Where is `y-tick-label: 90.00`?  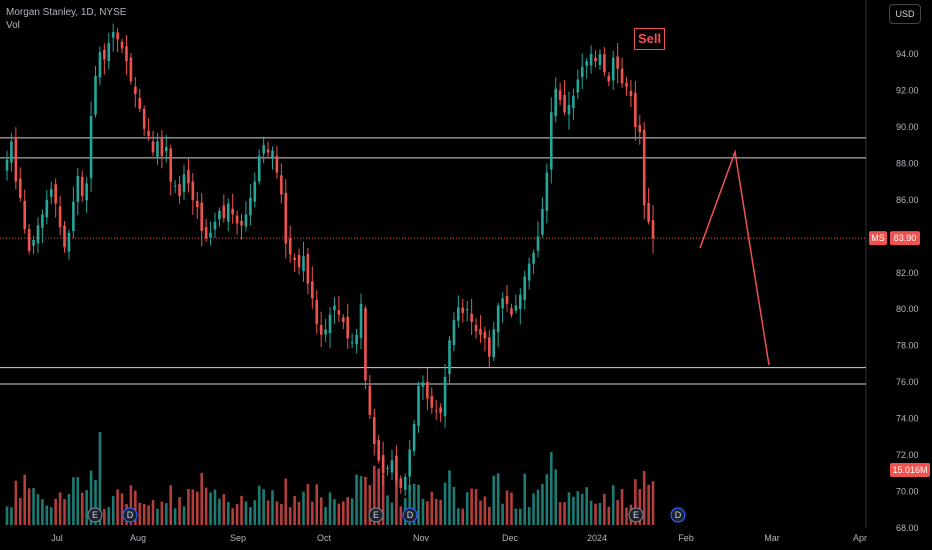
y-tick-label: 90.00 is located at coordinates (907, 127).